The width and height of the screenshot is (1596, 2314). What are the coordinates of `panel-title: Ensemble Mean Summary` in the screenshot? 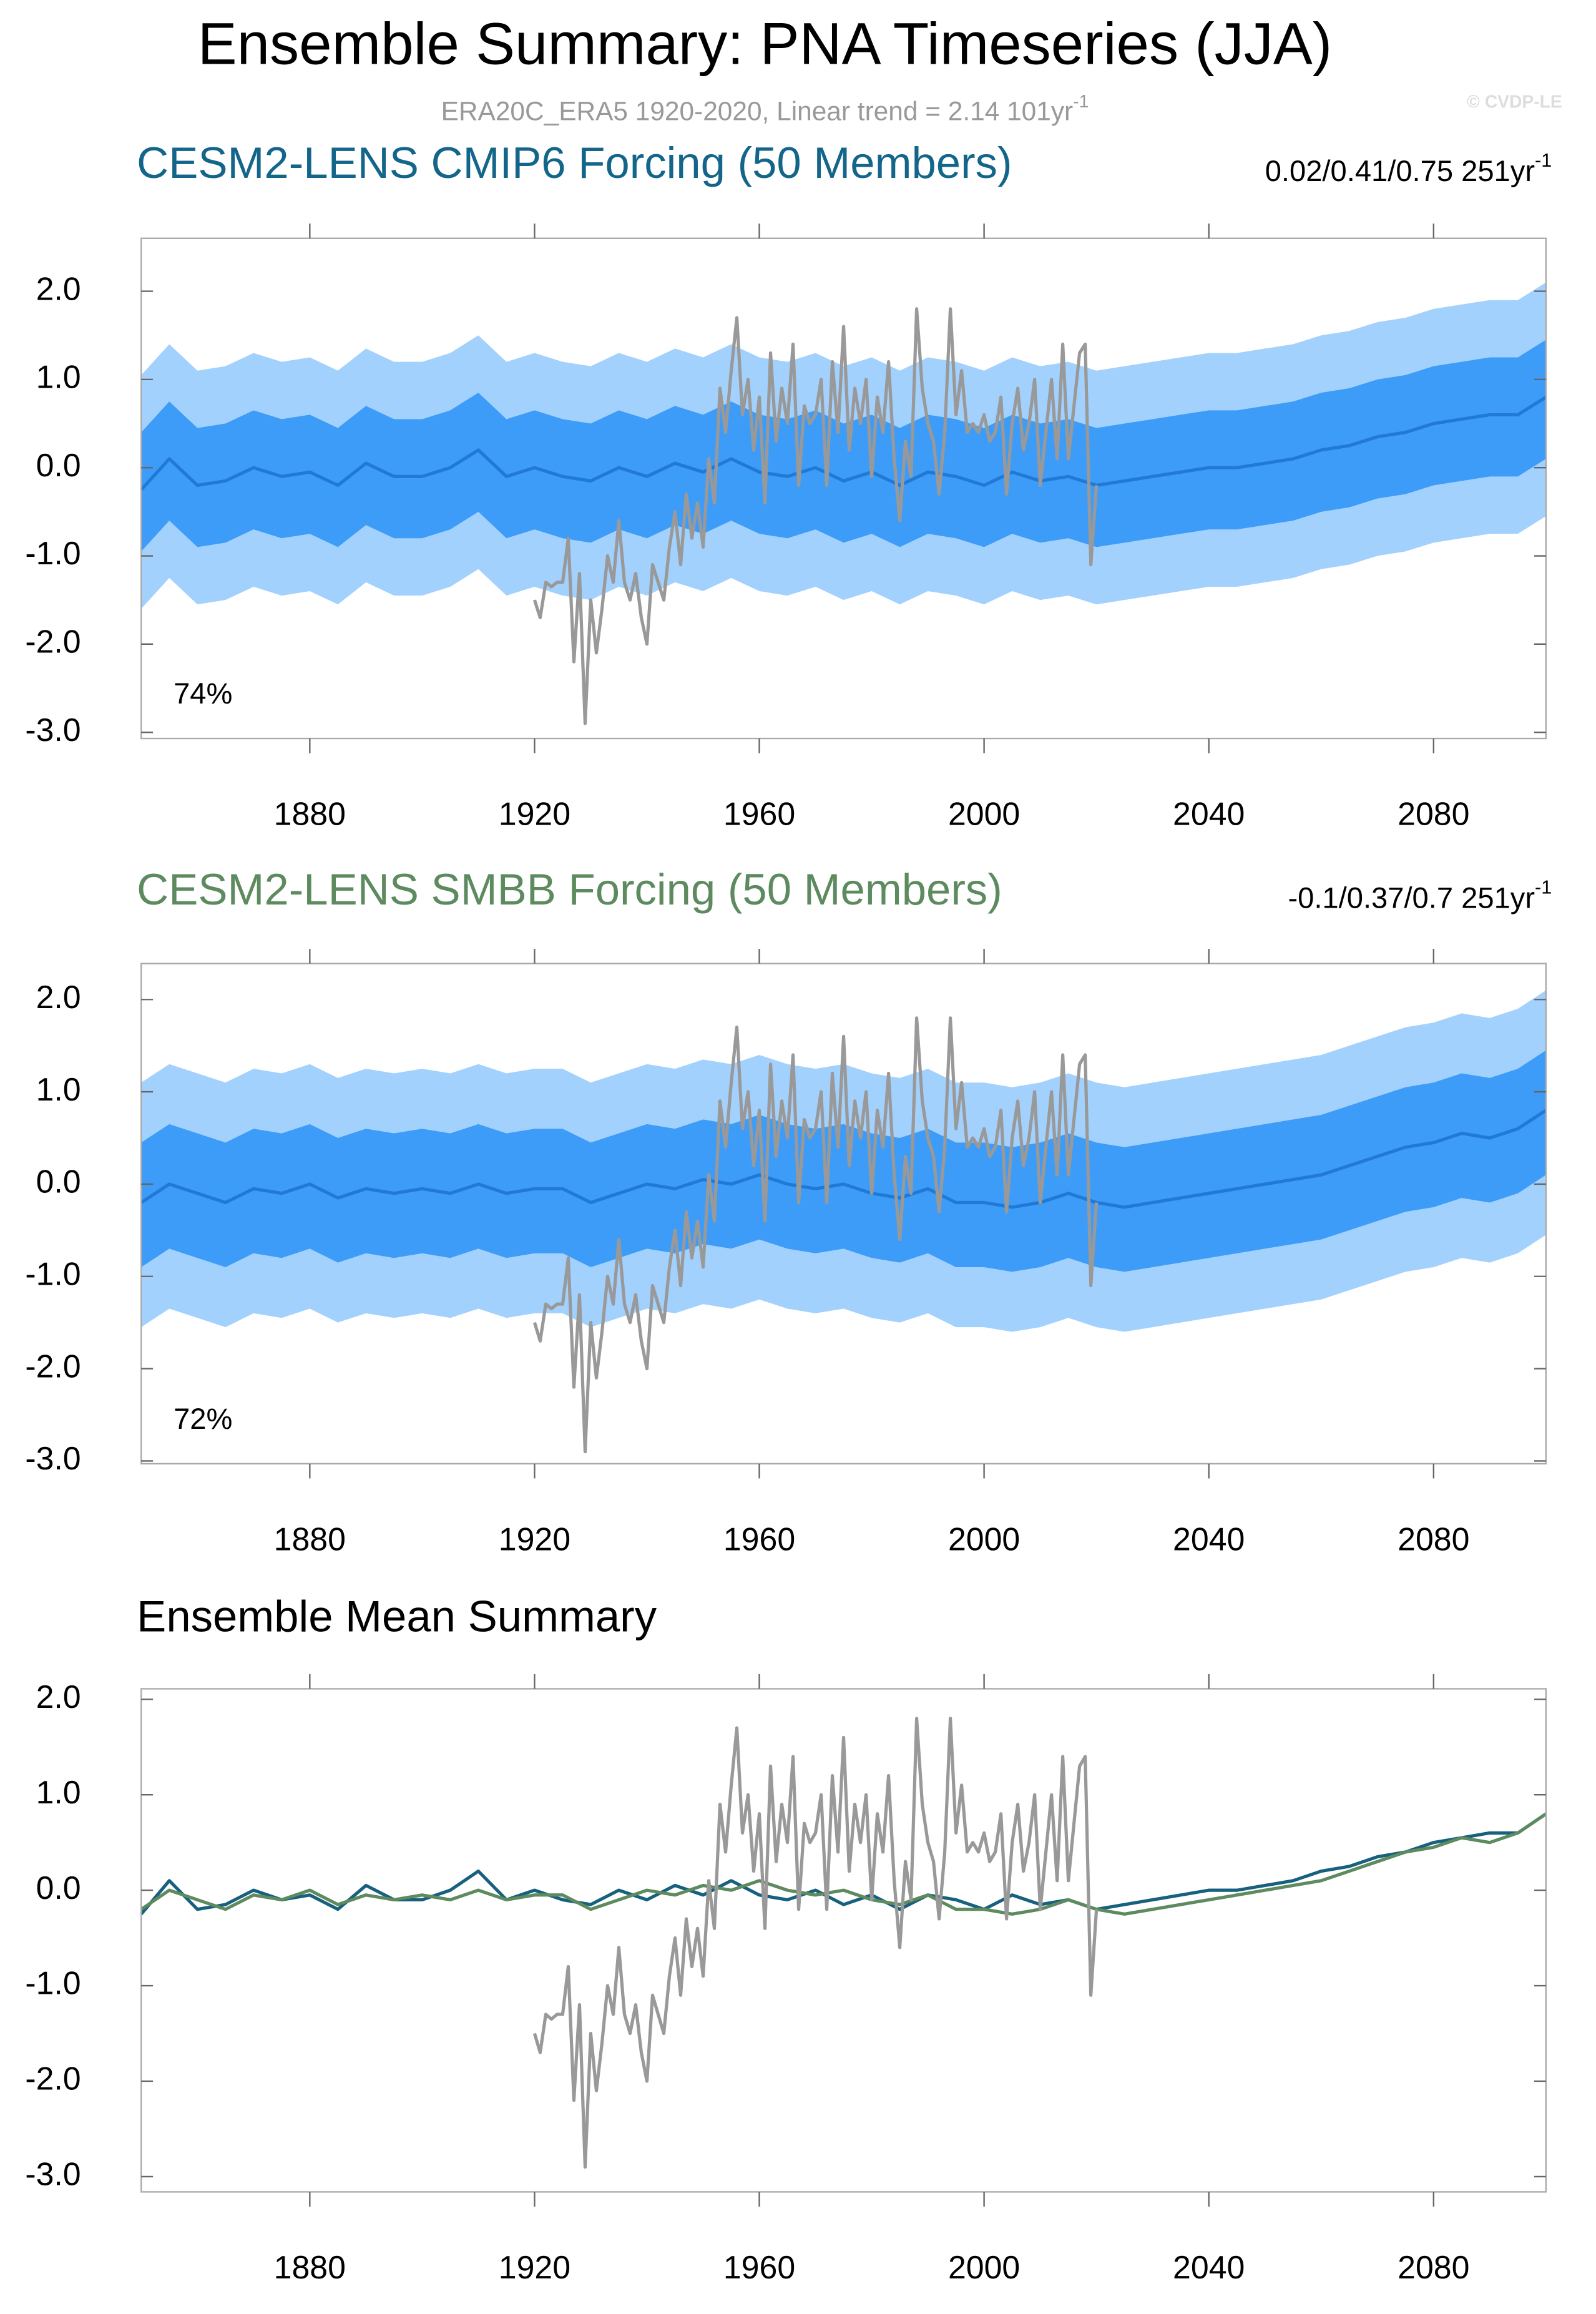 It's located at (397, 1615).